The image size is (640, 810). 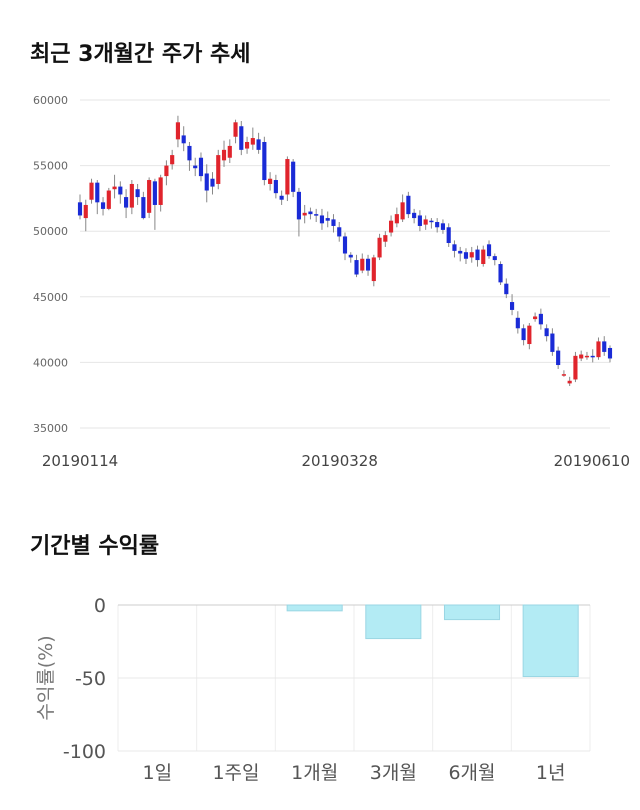 What do you see at coordinates (95, 546) in the screenshot?
I see `period-returns-title: 기간별 수익률` at bounding box center [95, 546].